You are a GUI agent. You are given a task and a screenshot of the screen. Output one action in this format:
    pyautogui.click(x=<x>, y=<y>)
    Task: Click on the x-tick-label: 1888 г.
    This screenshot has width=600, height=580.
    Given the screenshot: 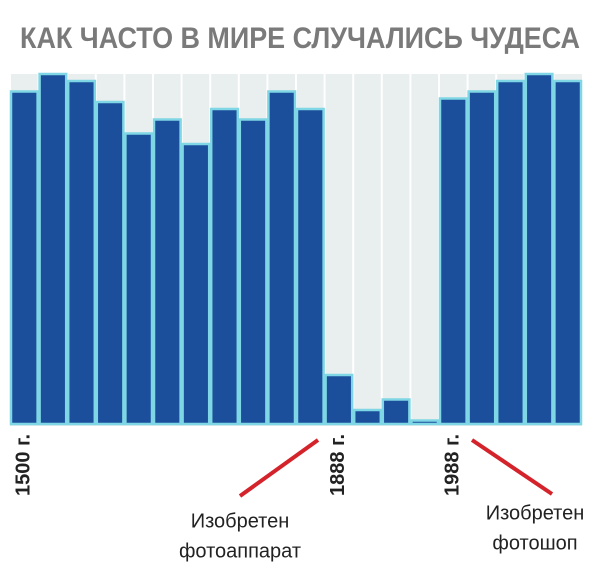 What is the action you would take?
    pyautogui.click(x=338, y=465)
    